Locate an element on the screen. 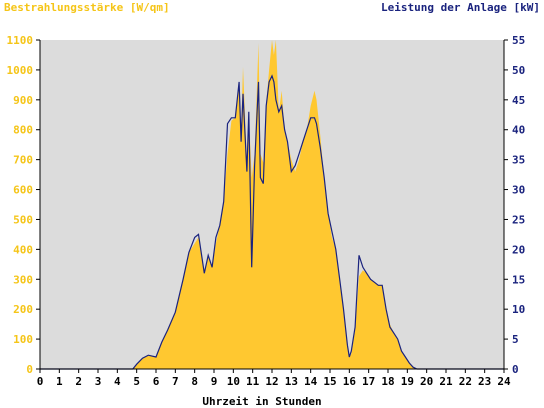 Image resolution: width=544 pixels, height=408 pixels. x-tick-label: 24 is located at coordinates (504, 381).